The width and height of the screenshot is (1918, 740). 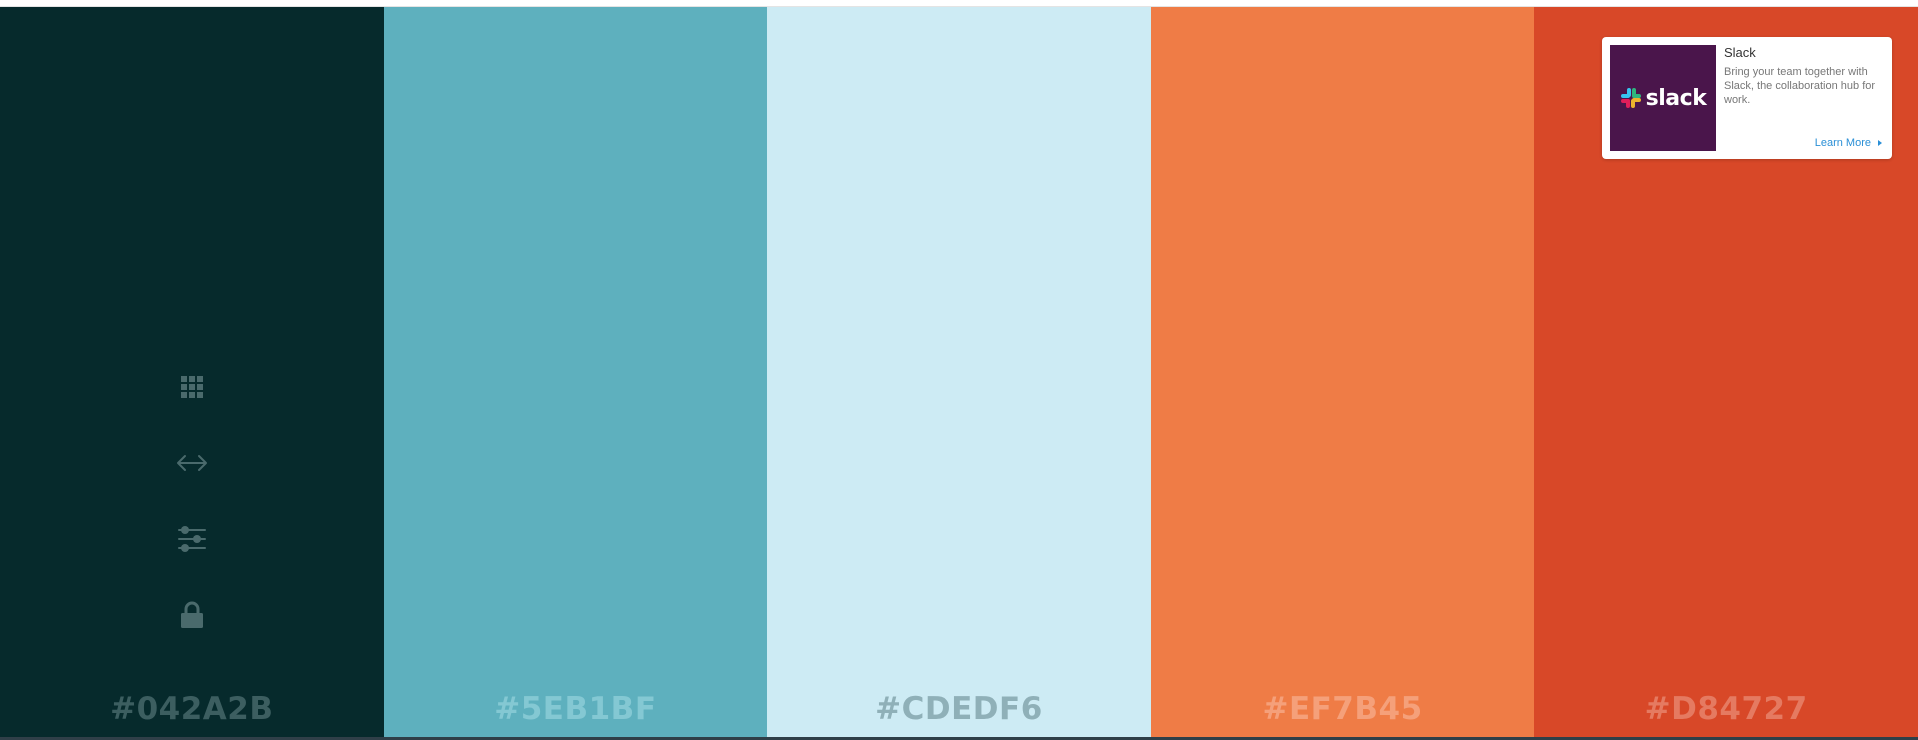 I want to click on slack-hash-icon, so click(x=1630, y=98).